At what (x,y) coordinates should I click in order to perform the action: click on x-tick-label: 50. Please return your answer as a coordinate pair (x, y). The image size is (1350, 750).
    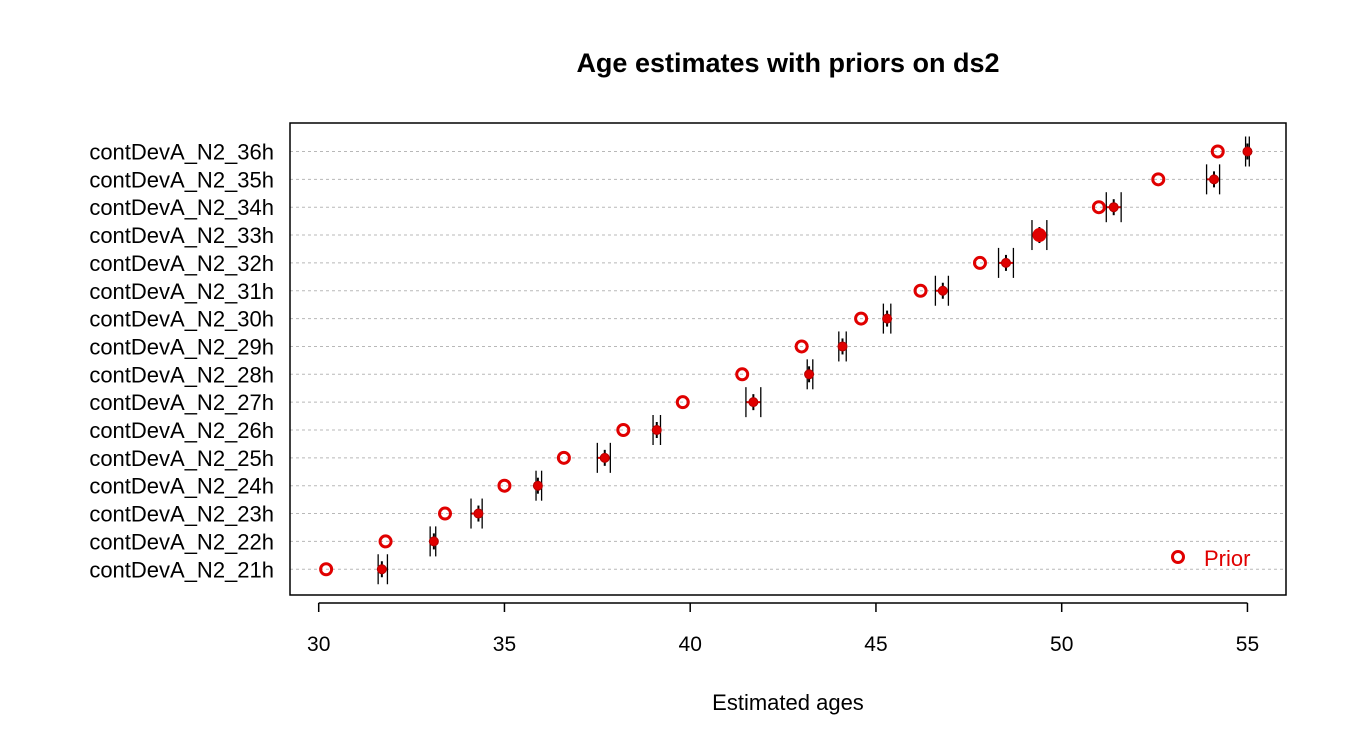
    Looking at the image, I should click on (1061, 644).